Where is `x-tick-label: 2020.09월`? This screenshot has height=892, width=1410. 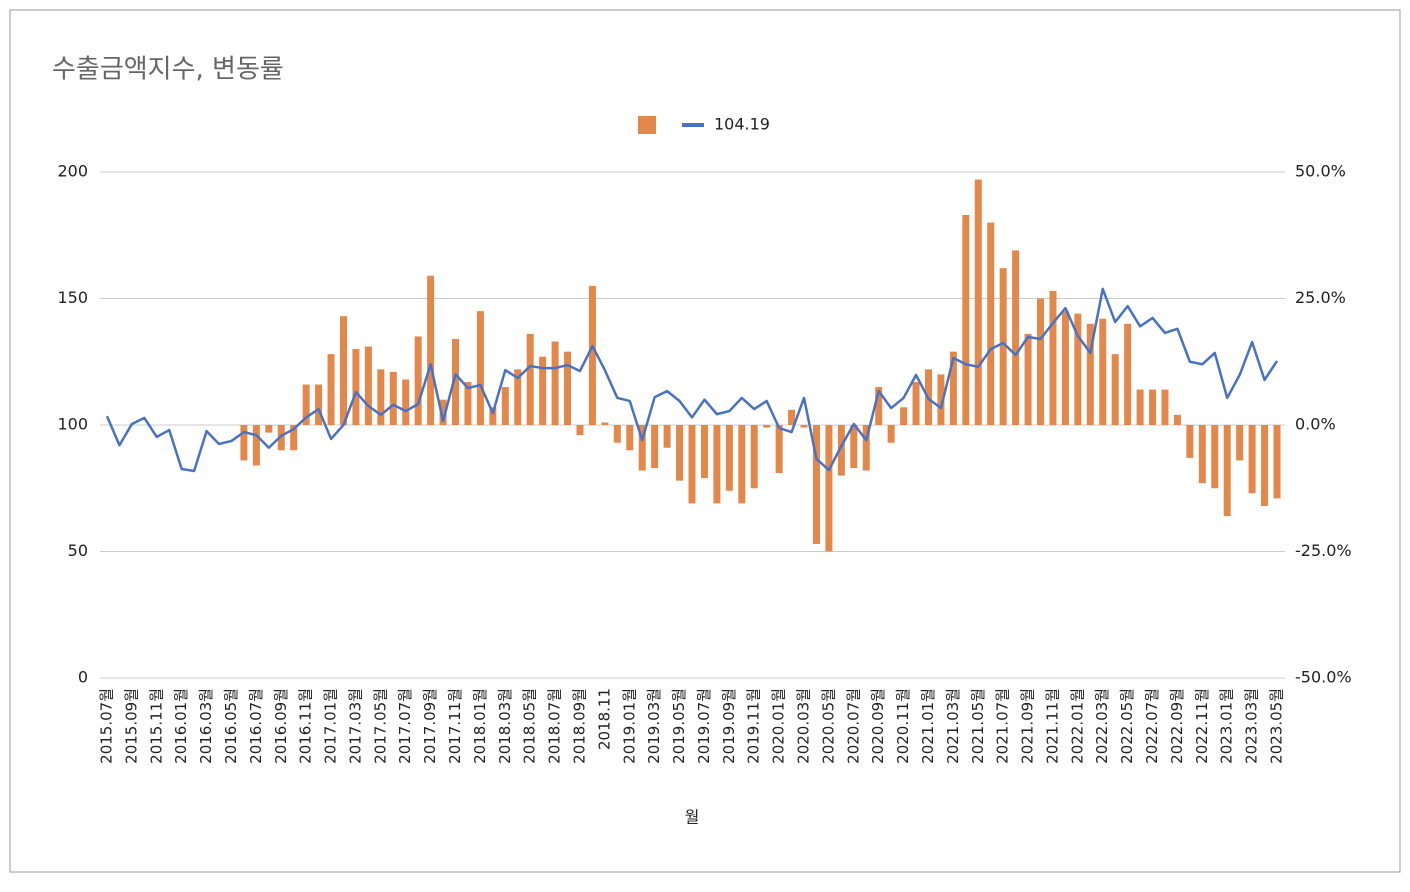 x-tick-label: 2020.09월 is located at coordinates (878, 726).